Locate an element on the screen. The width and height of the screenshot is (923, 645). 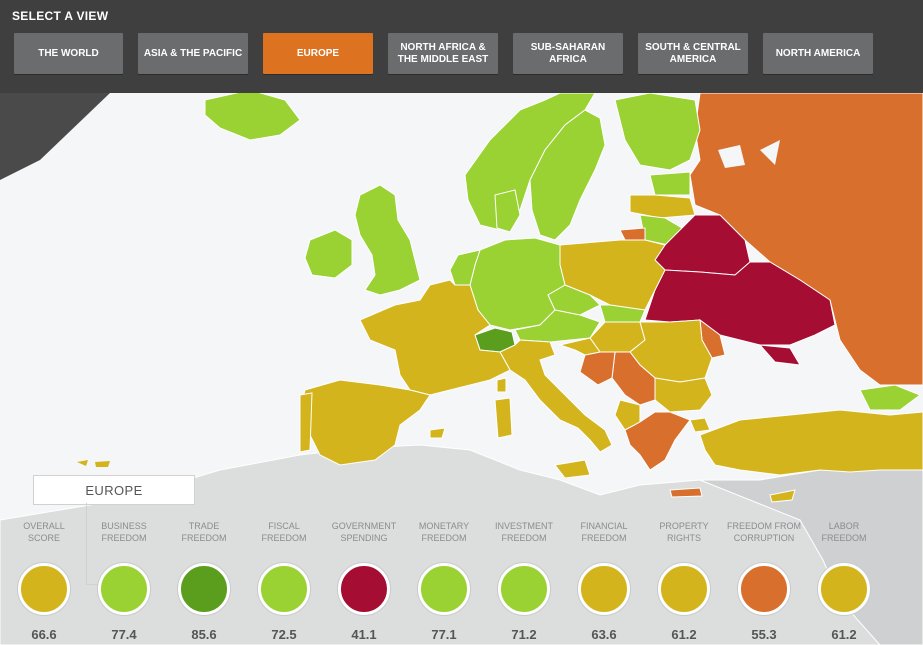
indicator-label: INVESTMENT FREEDOM is located at coordinates (523, 532).